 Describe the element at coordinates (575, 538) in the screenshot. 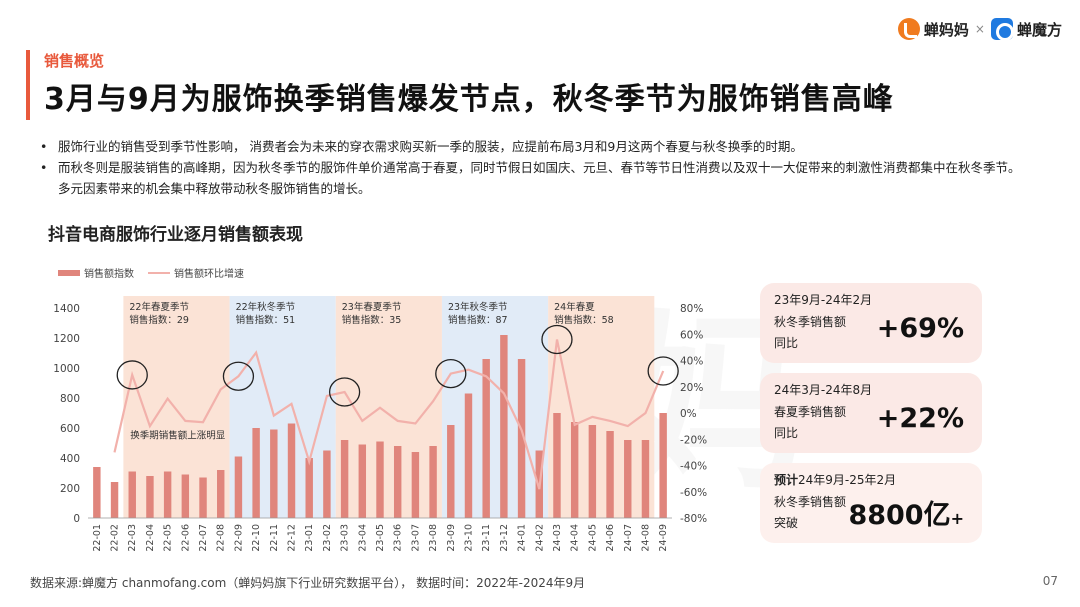

I see `x-tick-label: 24-04` at that location.